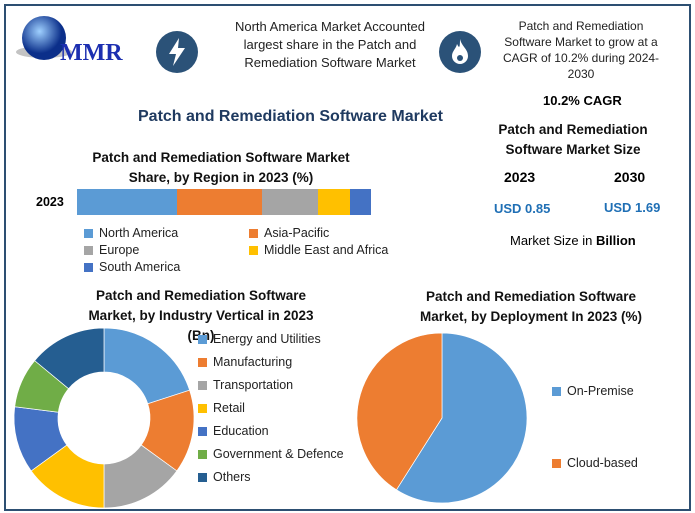  Describe the element at coordinates (253, 362) in the screenshot. I see `legend-label: Manufacturing` at that location.